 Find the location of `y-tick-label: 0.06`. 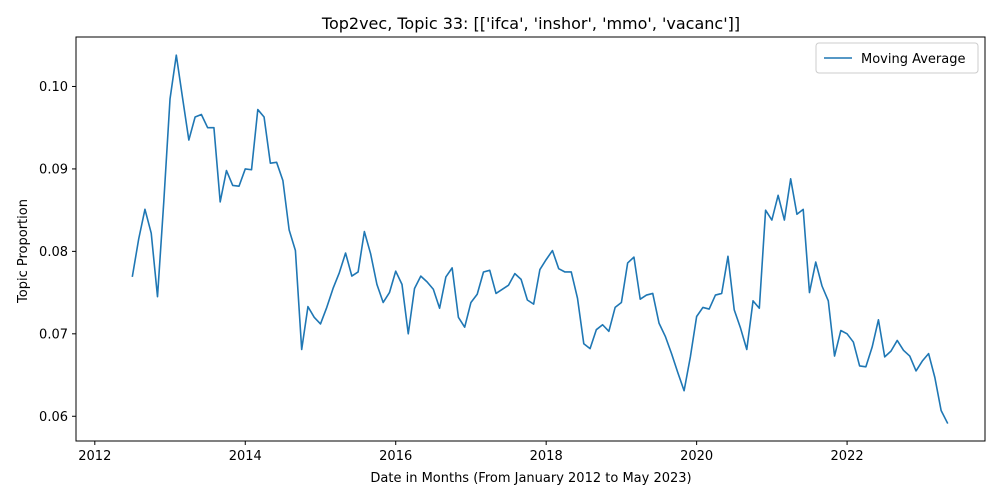

y-tick-label: 0.06 is located at coordinates (53, 417).